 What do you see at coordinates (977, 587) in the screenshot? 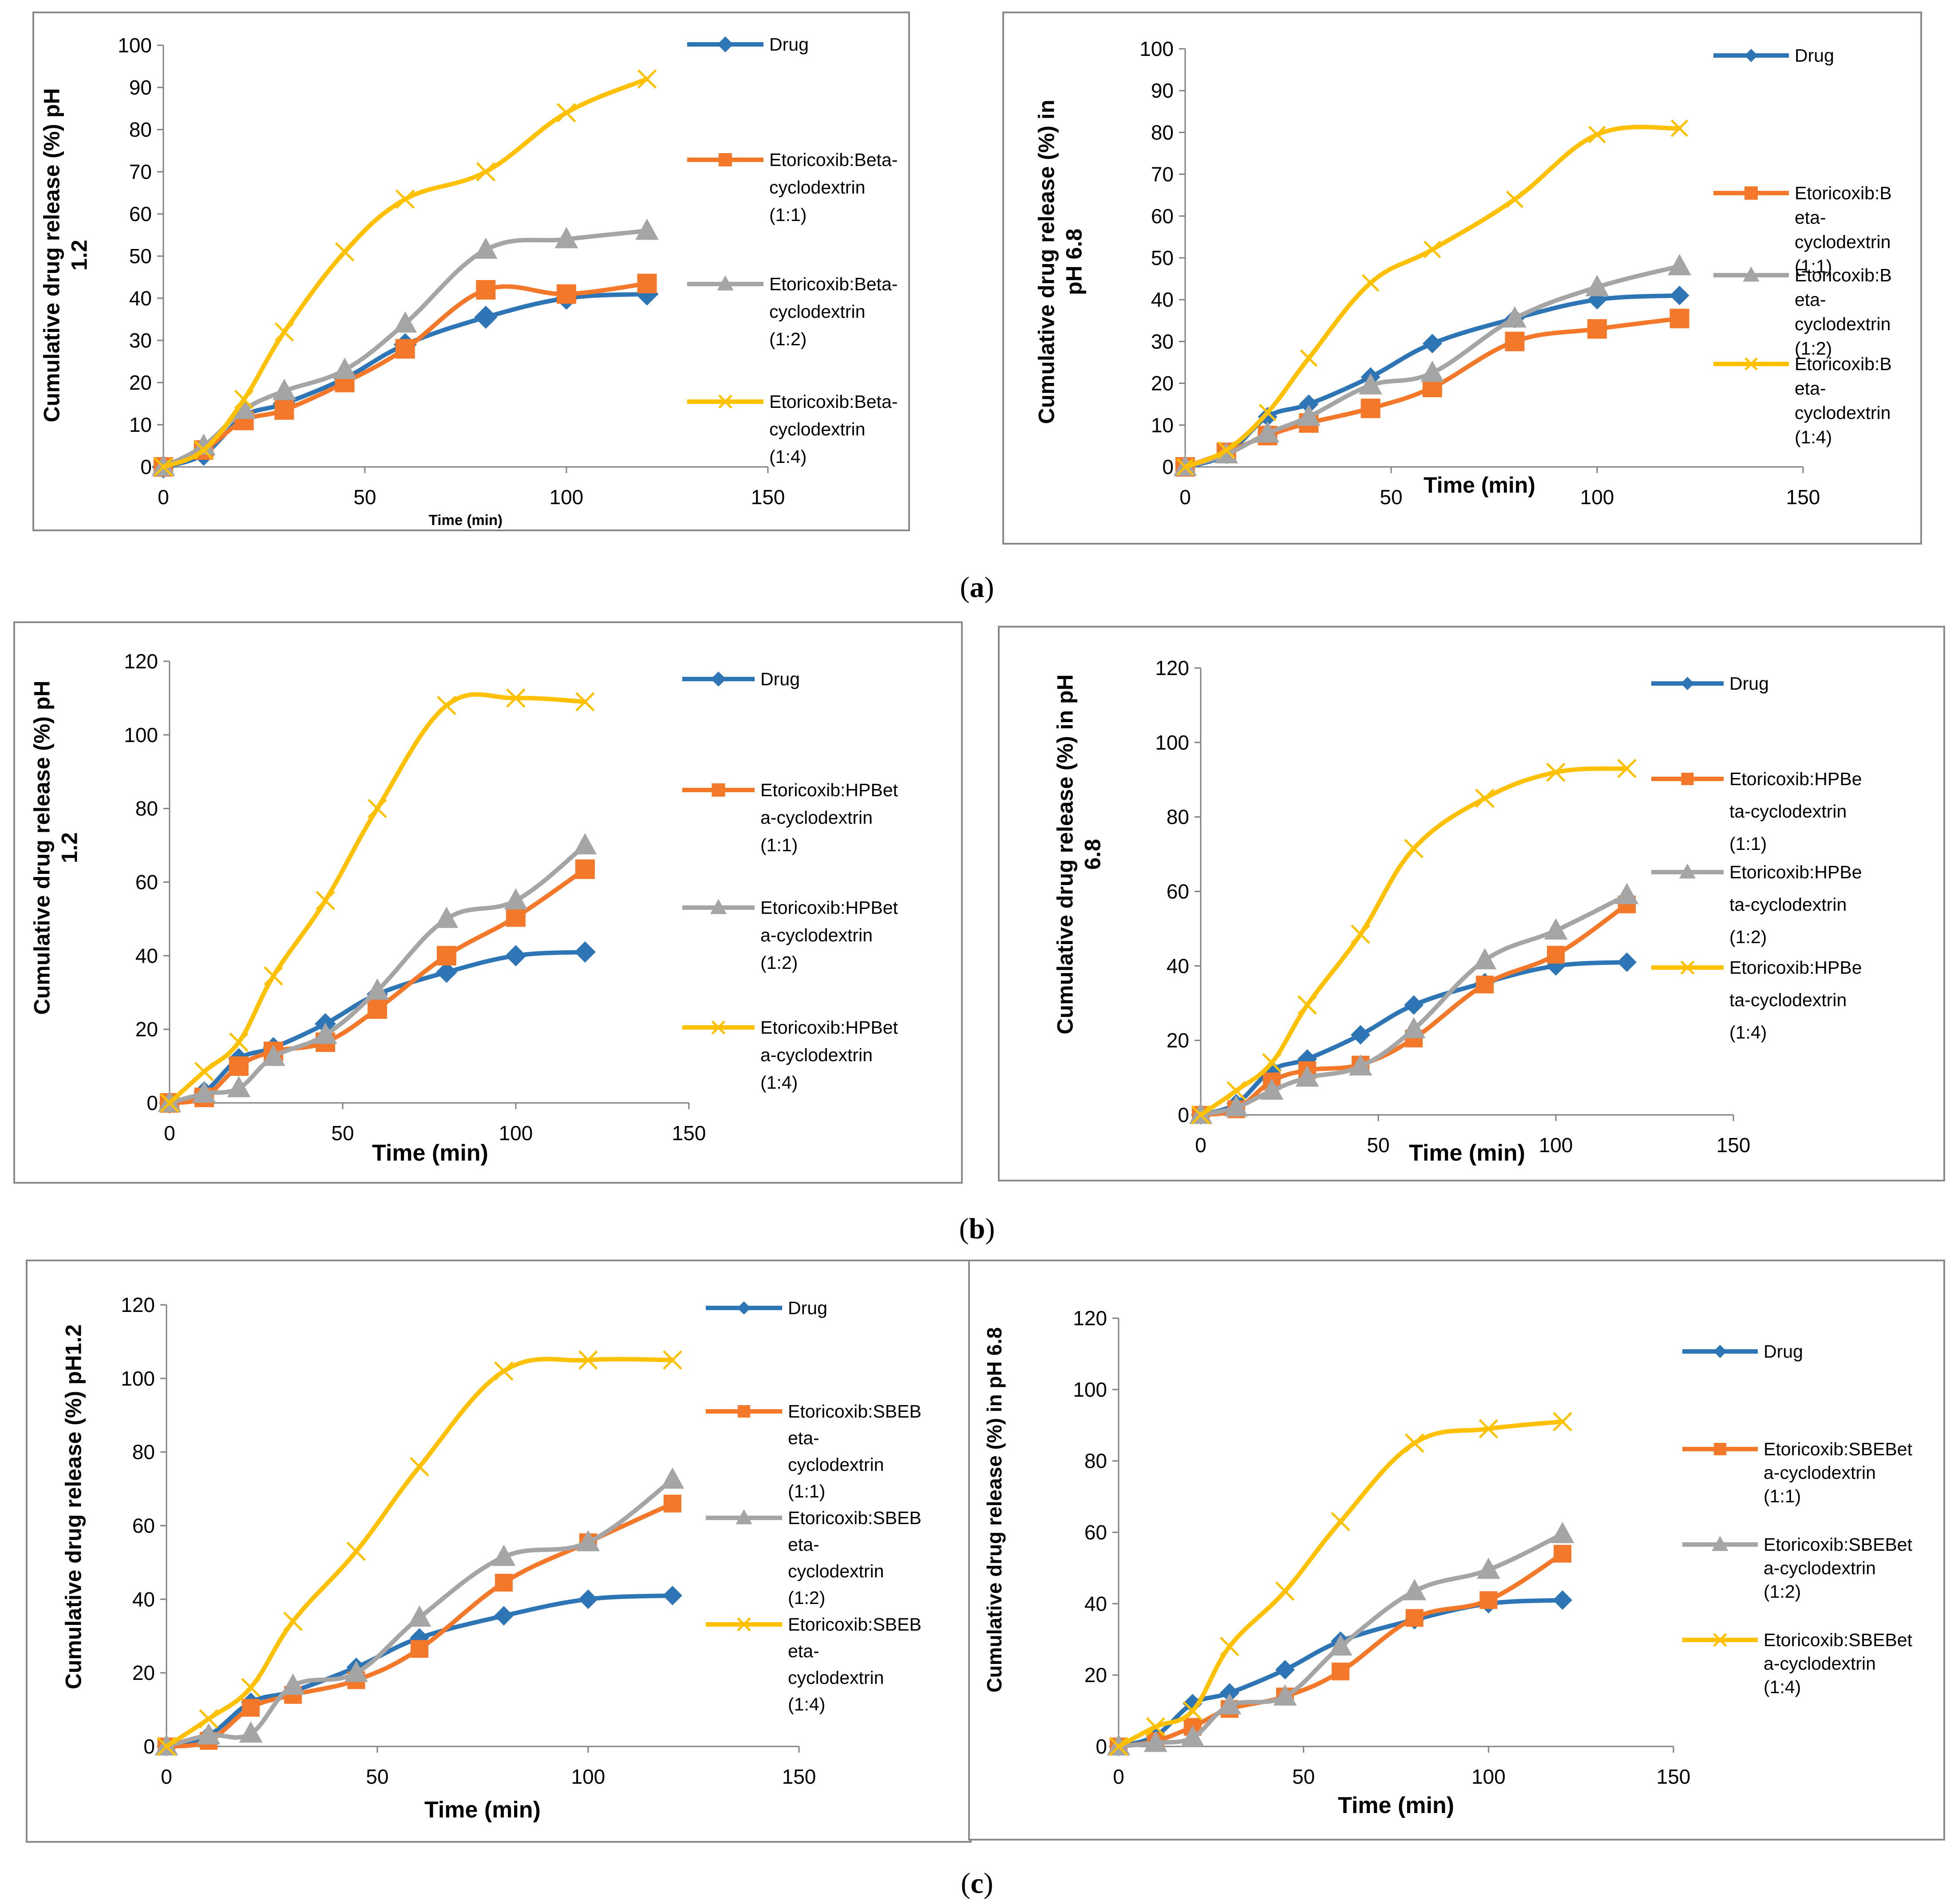
I see `caption-a: (a)` at bounding box center [977, 587].